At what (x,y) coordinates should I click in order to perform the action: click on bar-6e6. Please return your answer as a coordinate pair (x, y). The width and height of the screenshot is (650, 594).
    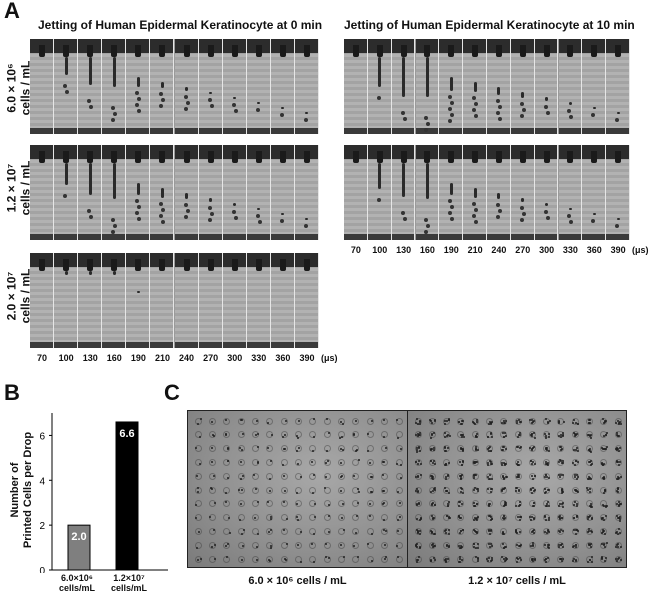
    Looking at the image, I should click on (79, 547).